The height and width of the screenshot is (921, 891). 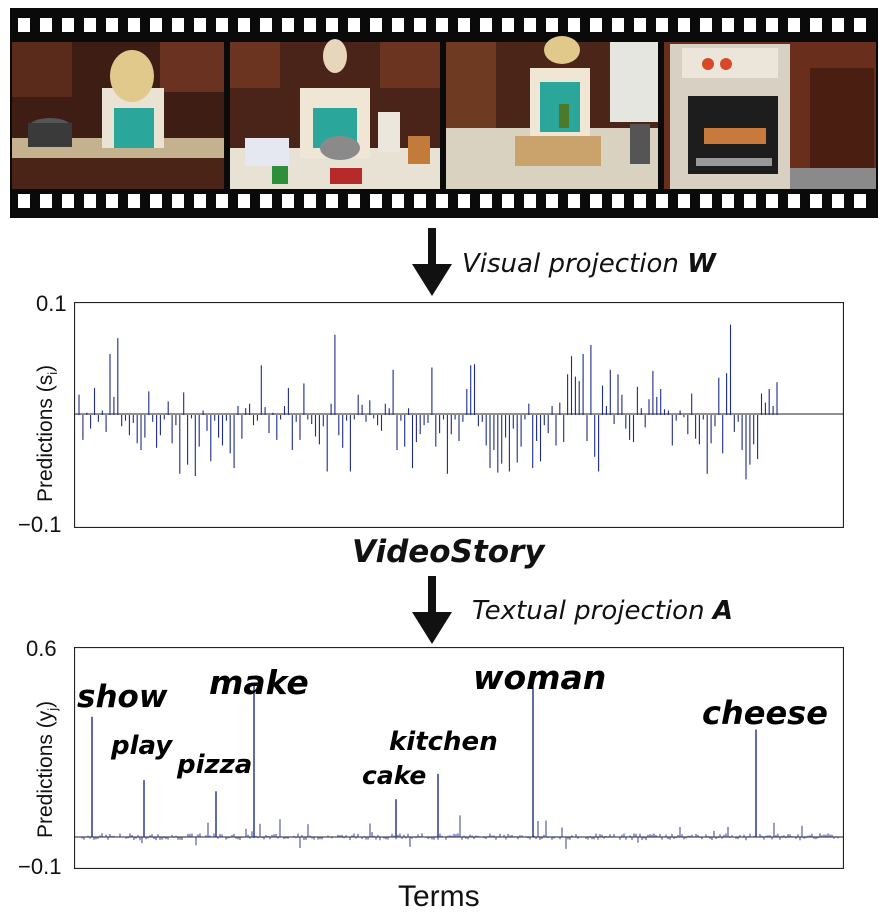 I want to click on visual-projection-text: Visual projection, so click(x=575, y=264).